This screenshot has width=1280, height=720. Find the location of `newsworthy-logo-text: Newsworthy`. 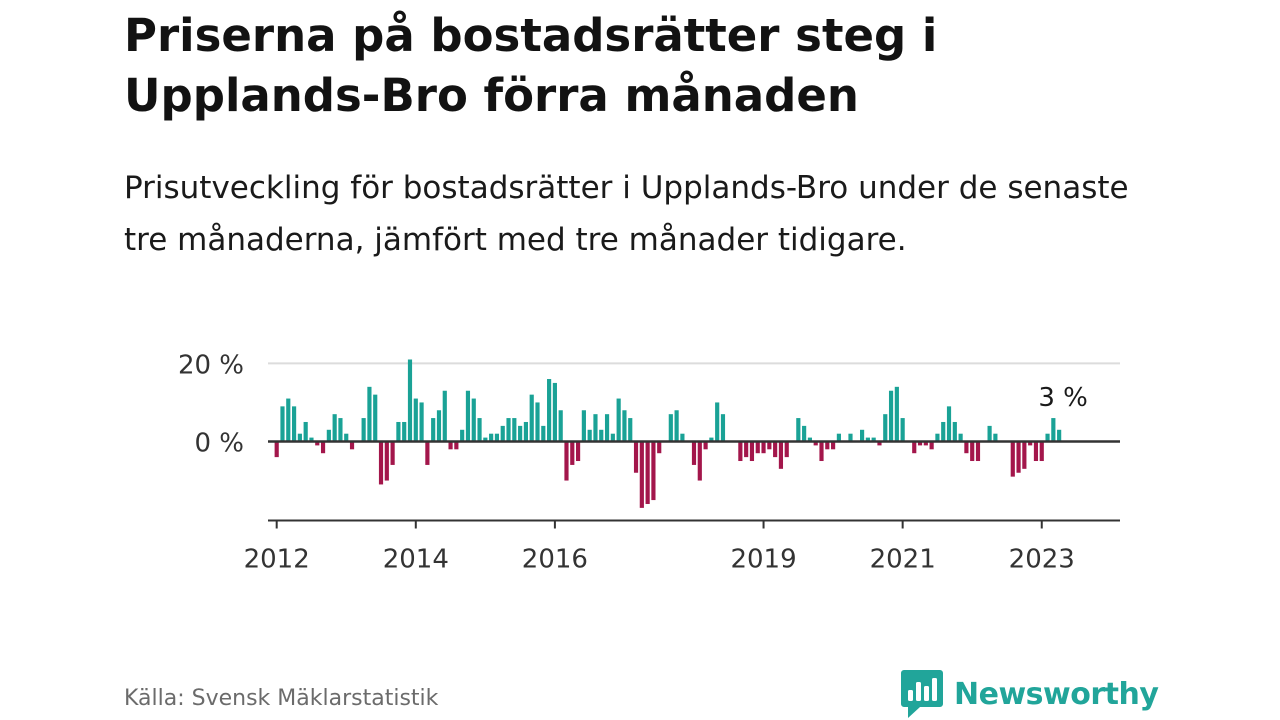

newsworthy-logo-text: Newsworthy is located at coordinates (1056, 694).